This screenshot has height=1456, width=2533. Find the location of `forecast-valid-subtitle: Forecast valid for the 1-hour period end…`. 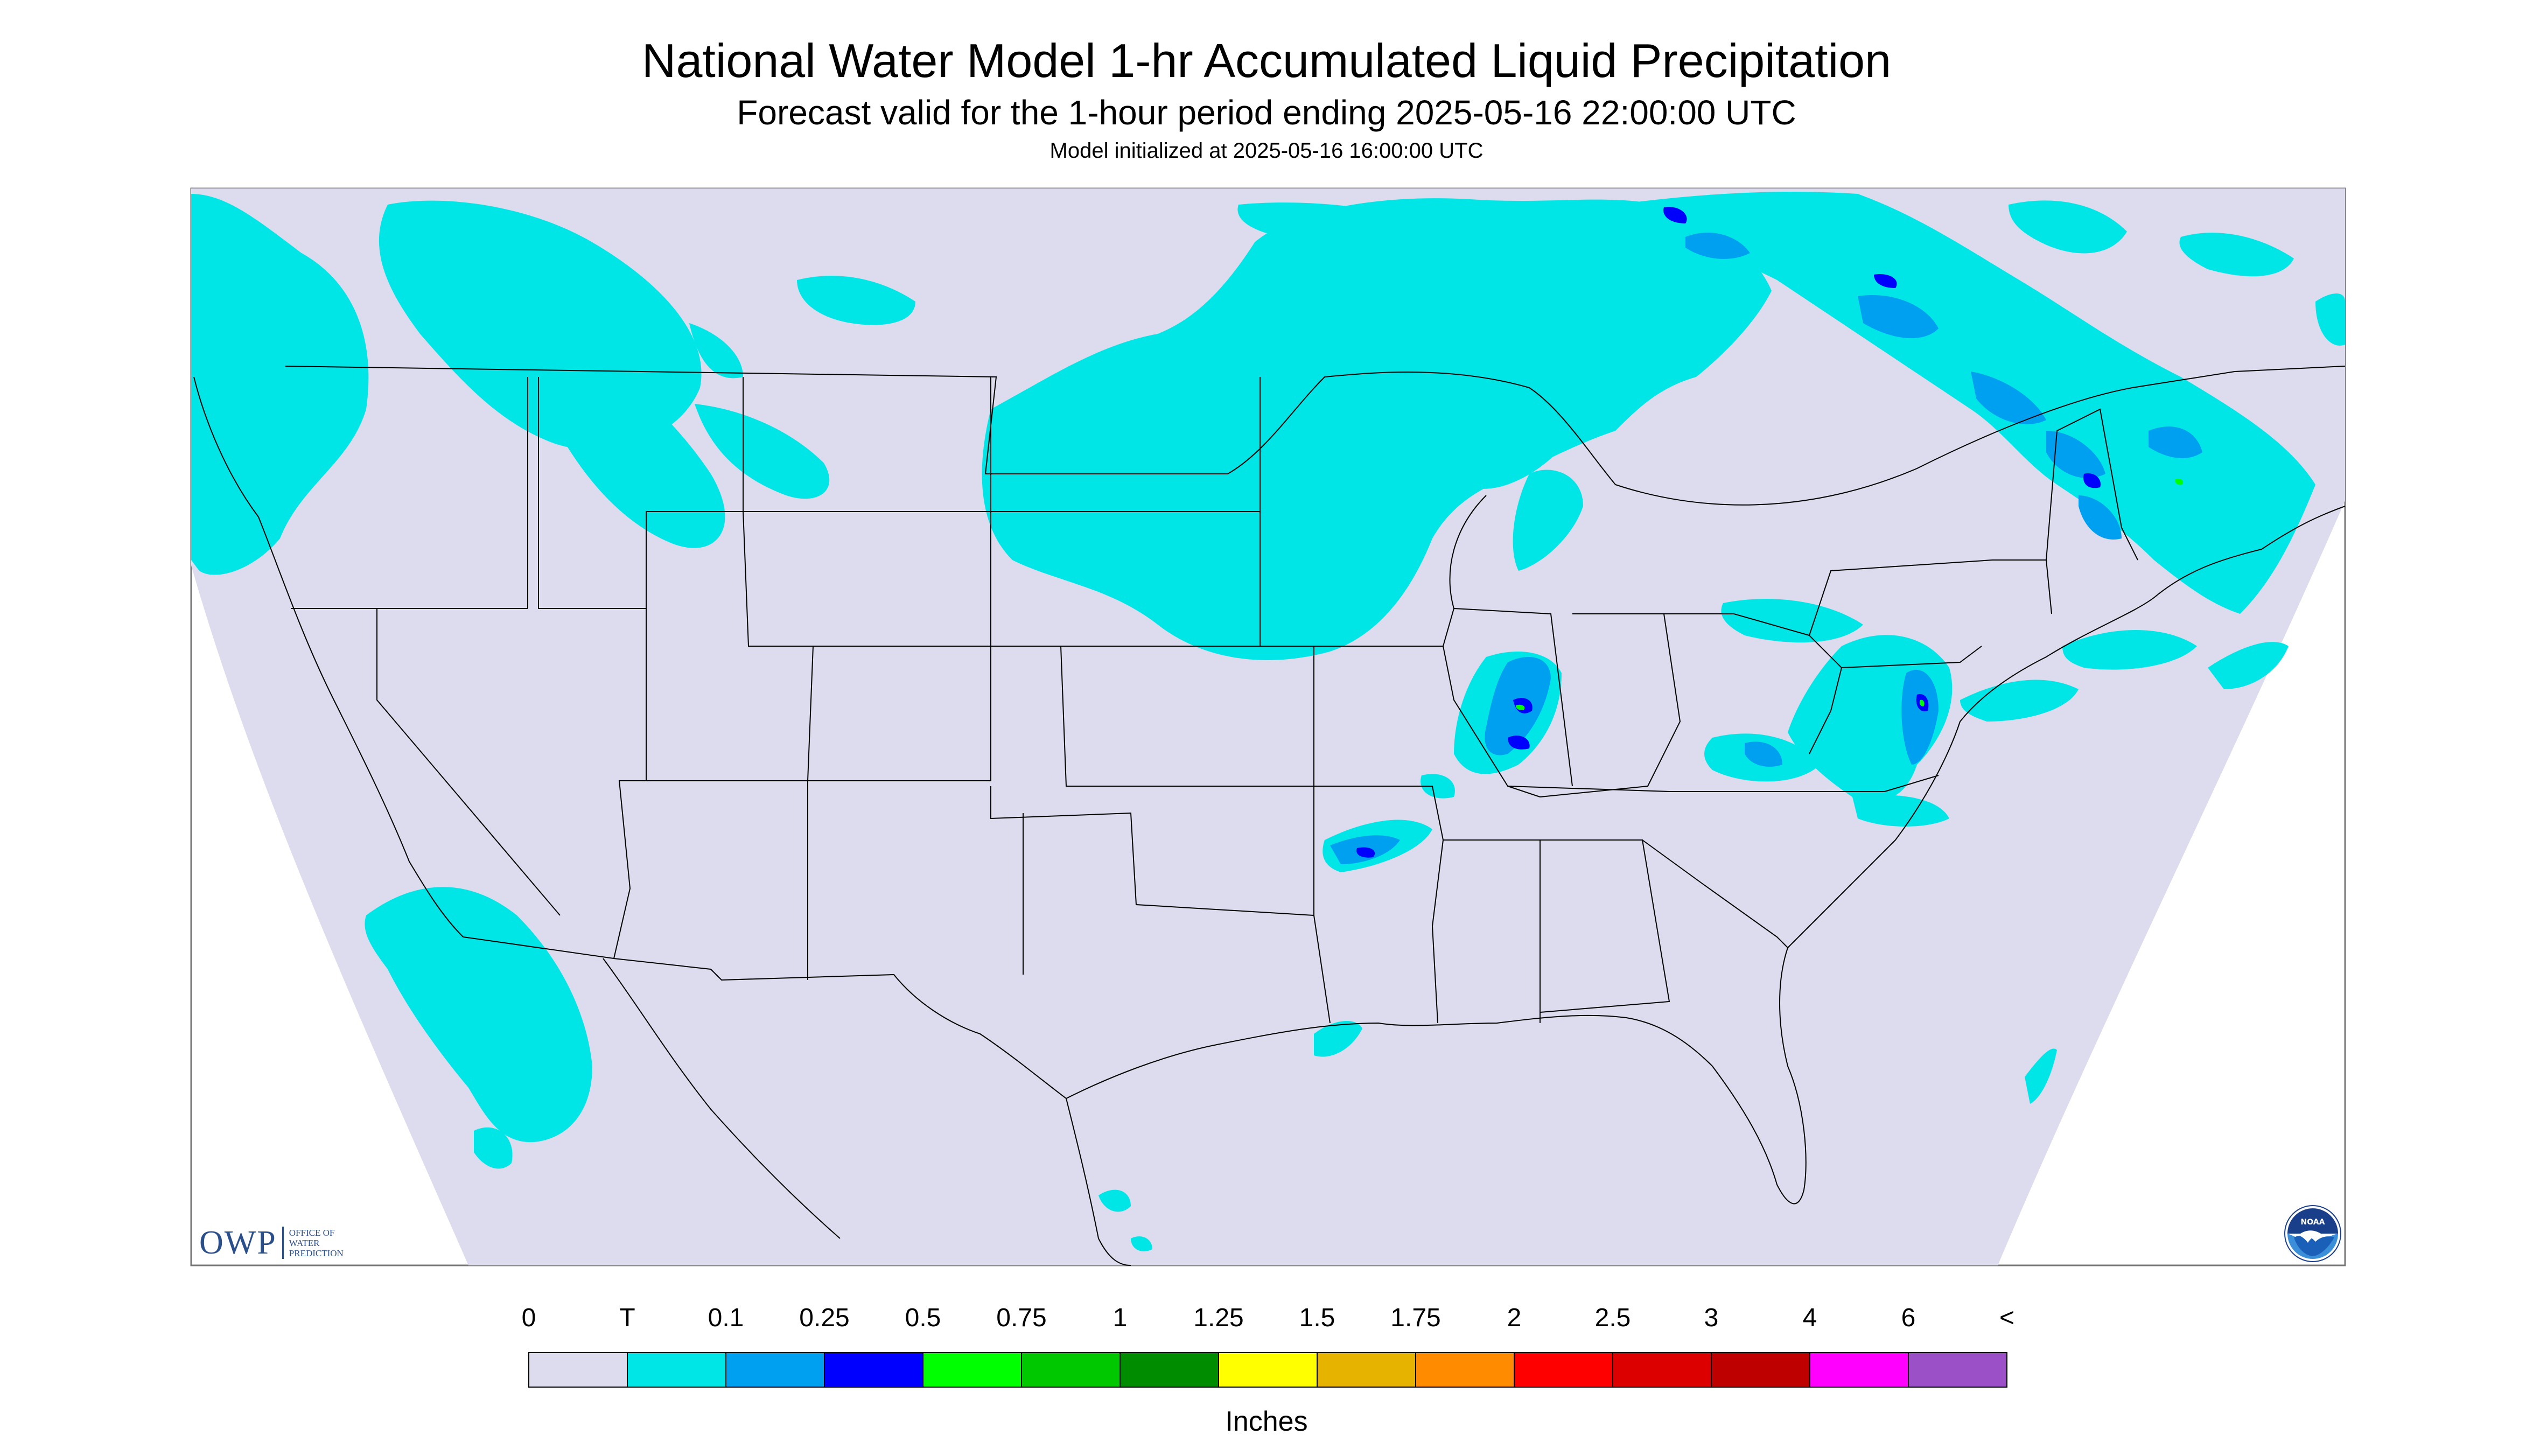

forecast-valid-subtitle: Forecast valid for the 1-hour period end… is located at coordinates (1266, 112).